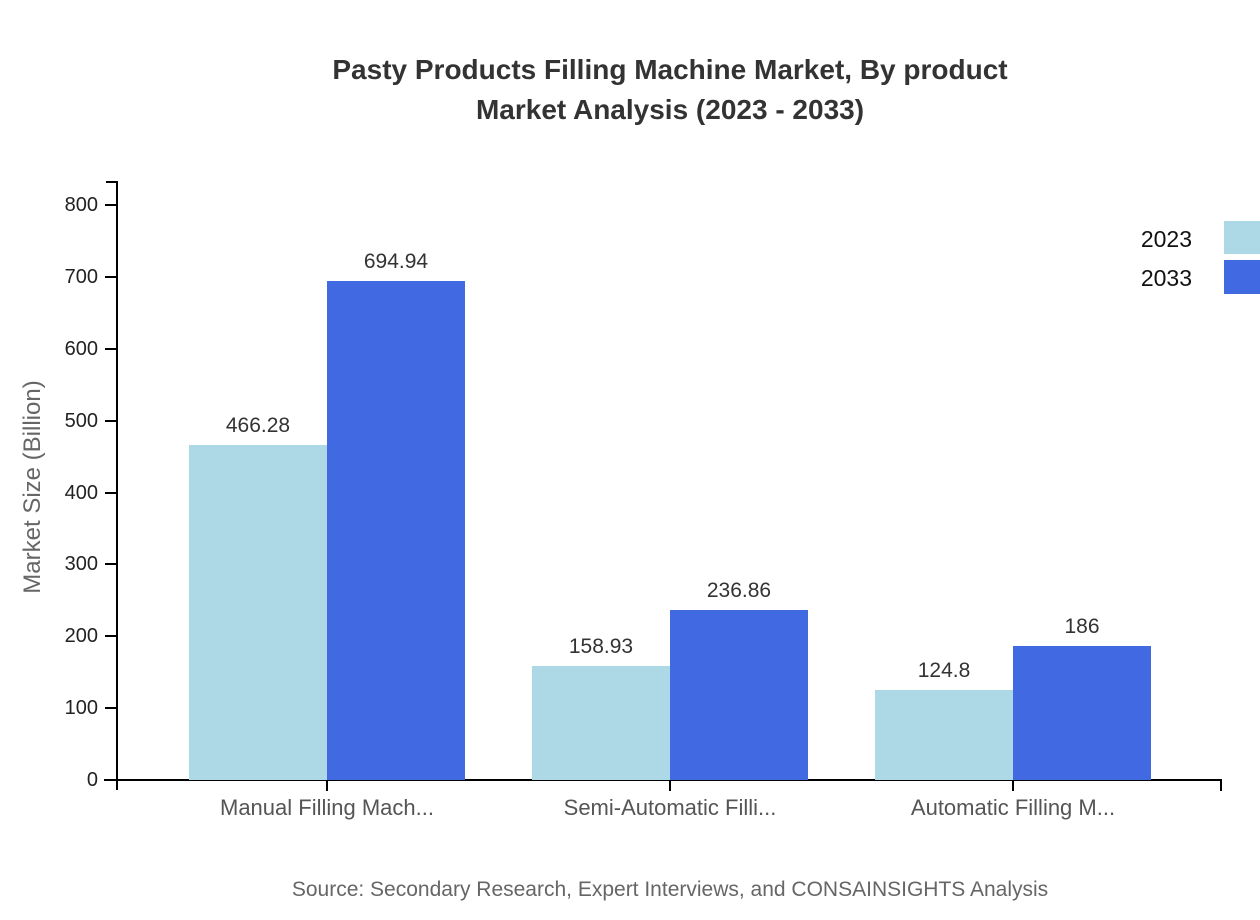 This screenshot has height=920, width=1260. Describe the element at coordinates (396, 261) in the screenshot. I see `bar-value-label: 694.94` at that location.